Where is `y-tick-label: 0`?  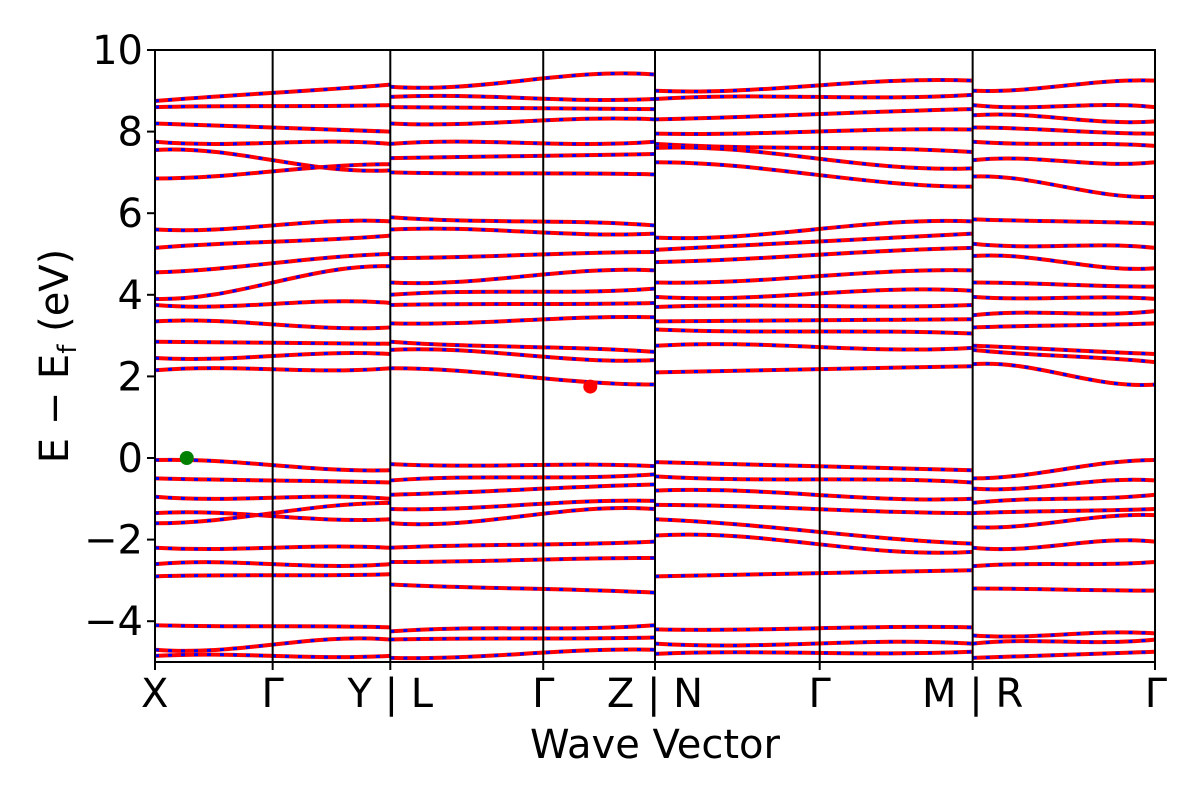 y-tick-label: 0 is located at coordinates (130, 459).